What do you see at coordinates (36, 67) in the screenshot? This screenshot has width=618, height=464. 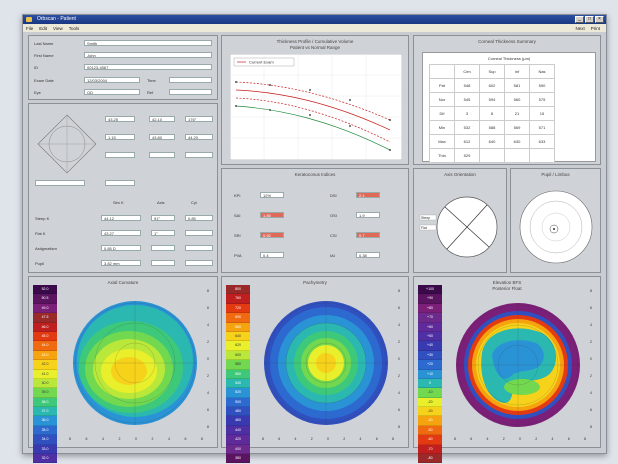 I see `patient-label: ID` at bounding box center [36, 67].